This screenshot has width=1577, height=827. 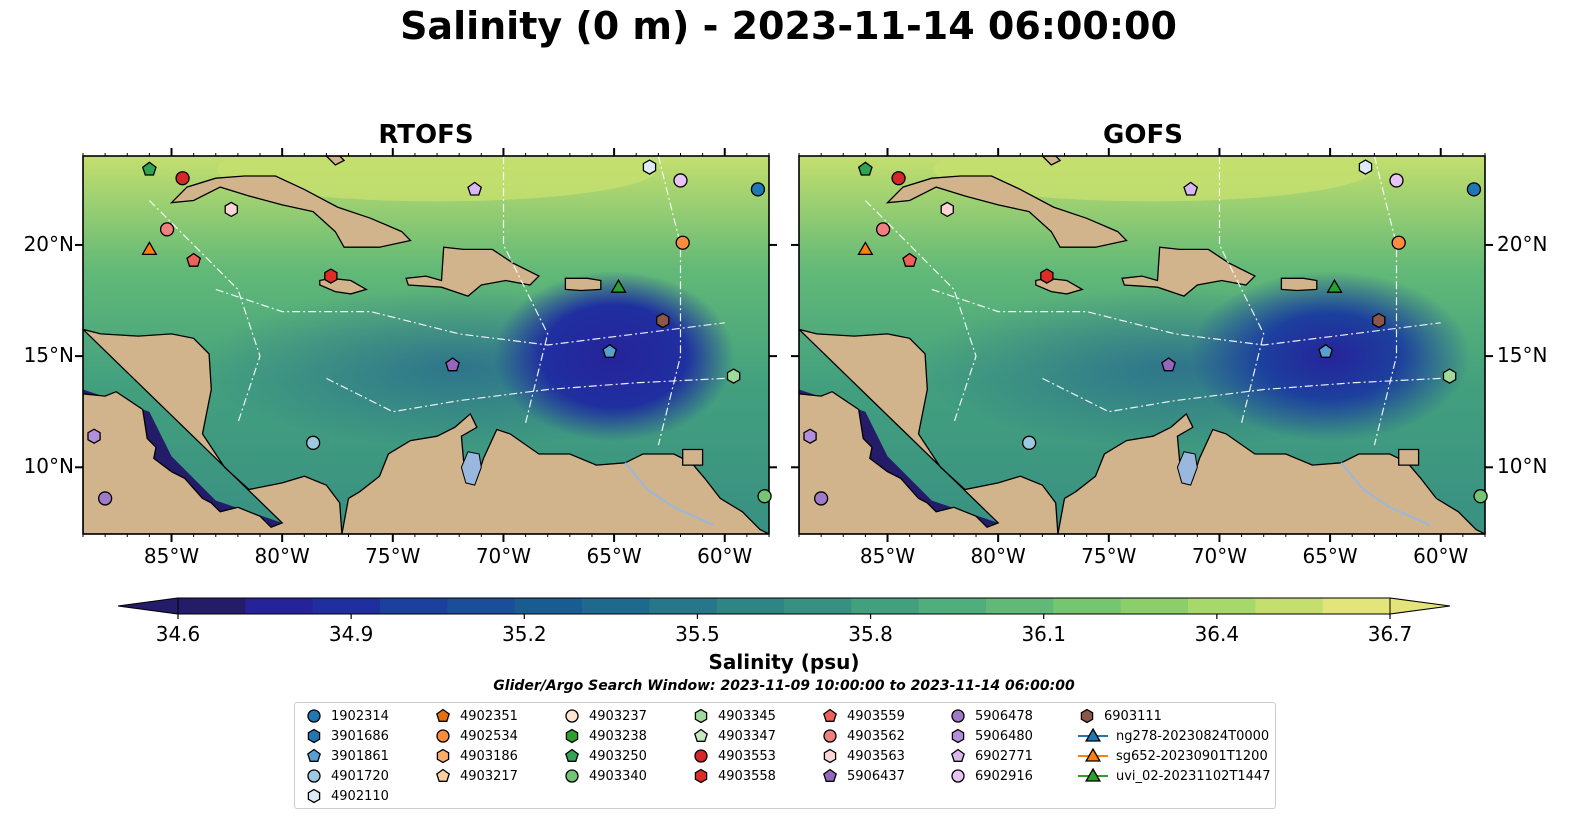 I want to click on legend-item: ng278-20230824T0000, so click(x=1173, y=736).